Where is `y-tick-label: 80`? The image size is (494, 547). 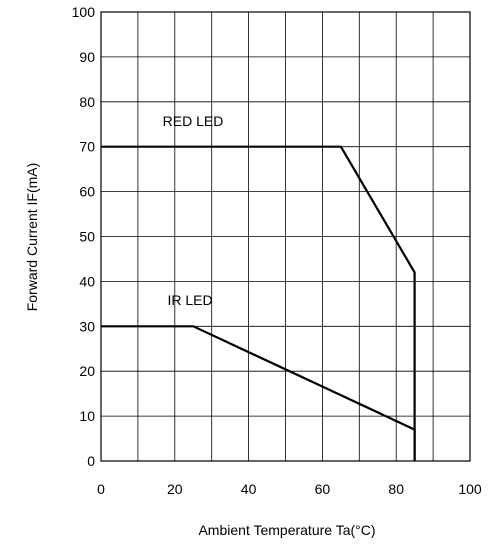 y-tick-label: 80 is located at coordinates (87, 102).